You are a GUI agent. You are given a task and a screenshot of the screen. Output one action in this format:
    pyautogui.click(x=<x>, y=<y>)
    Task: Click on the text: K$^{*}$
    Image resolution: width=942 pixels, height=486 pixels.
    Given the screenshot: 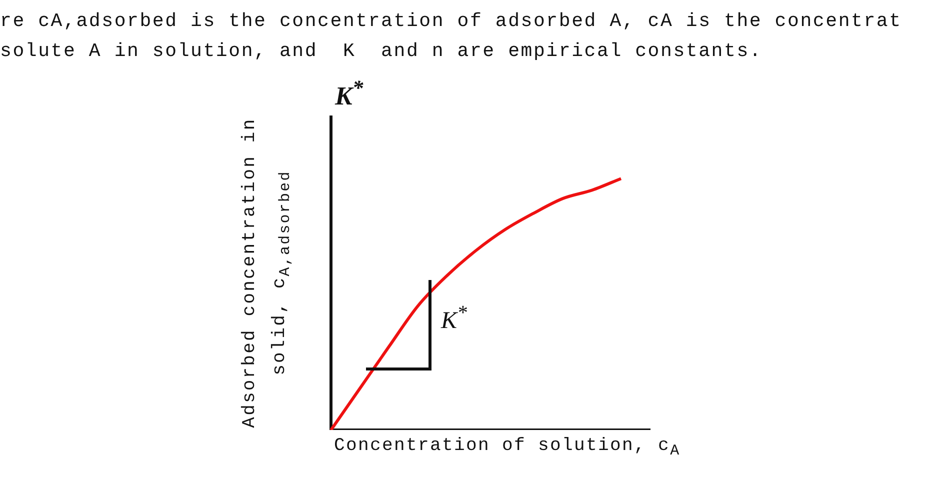 What is the action you would take?
    pyautogui.click(x=349, y=94)
    